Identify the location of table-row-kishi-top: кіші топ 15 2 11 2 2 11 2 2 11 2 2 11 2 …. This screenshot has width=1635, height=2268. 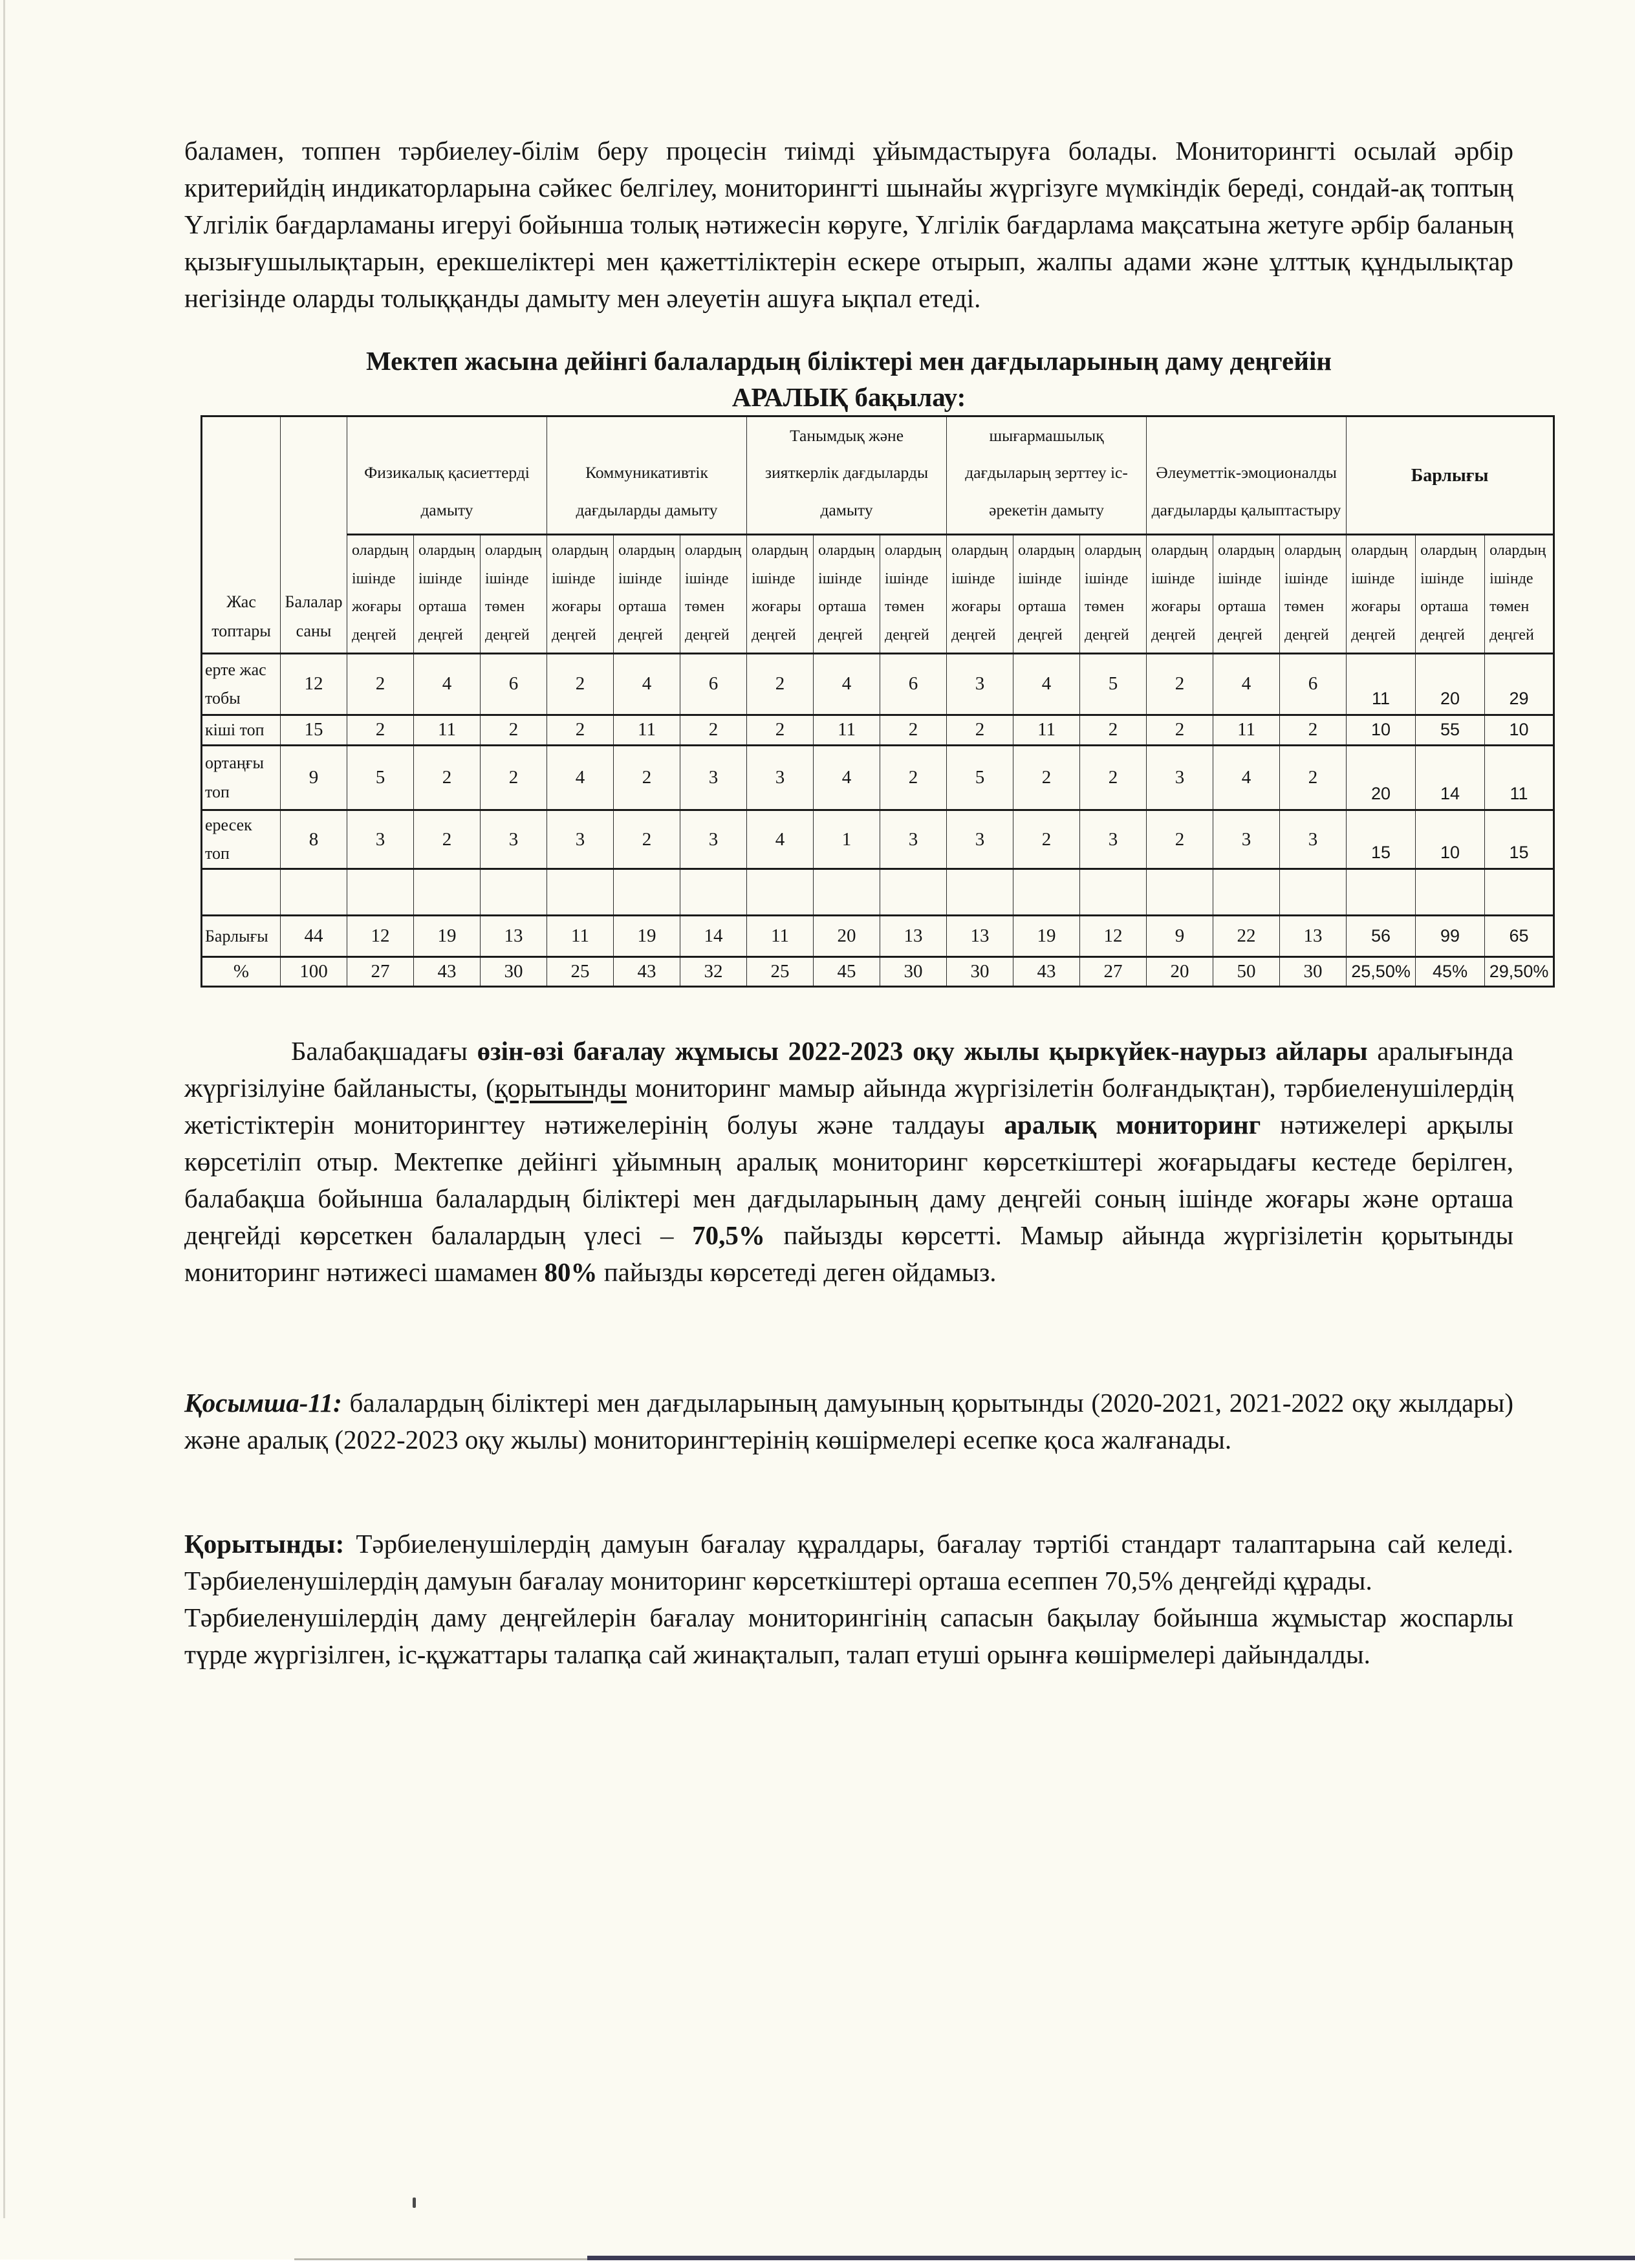
(878, 730).